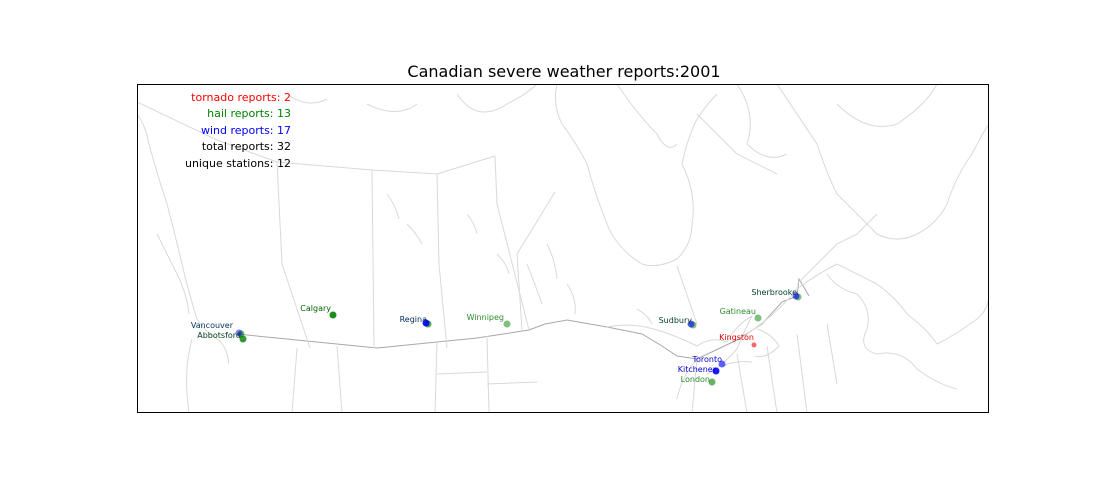  I want to click on station-kitchener: Kitchener, so click(699, 370).